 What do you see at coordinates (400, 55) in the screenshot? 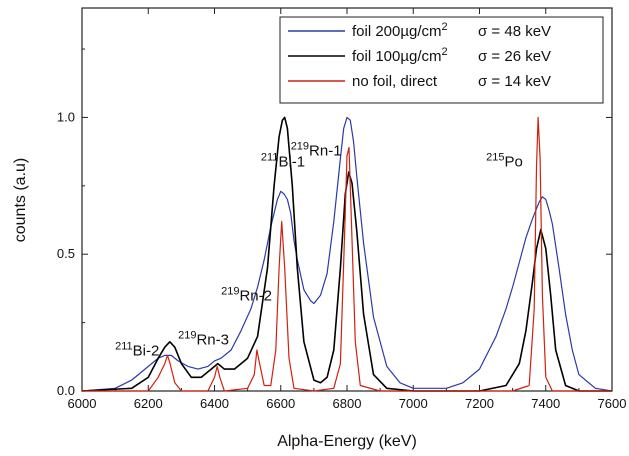
I see `legend-label-2: foil 100µg/cm2` at bounding box center [400, 55].